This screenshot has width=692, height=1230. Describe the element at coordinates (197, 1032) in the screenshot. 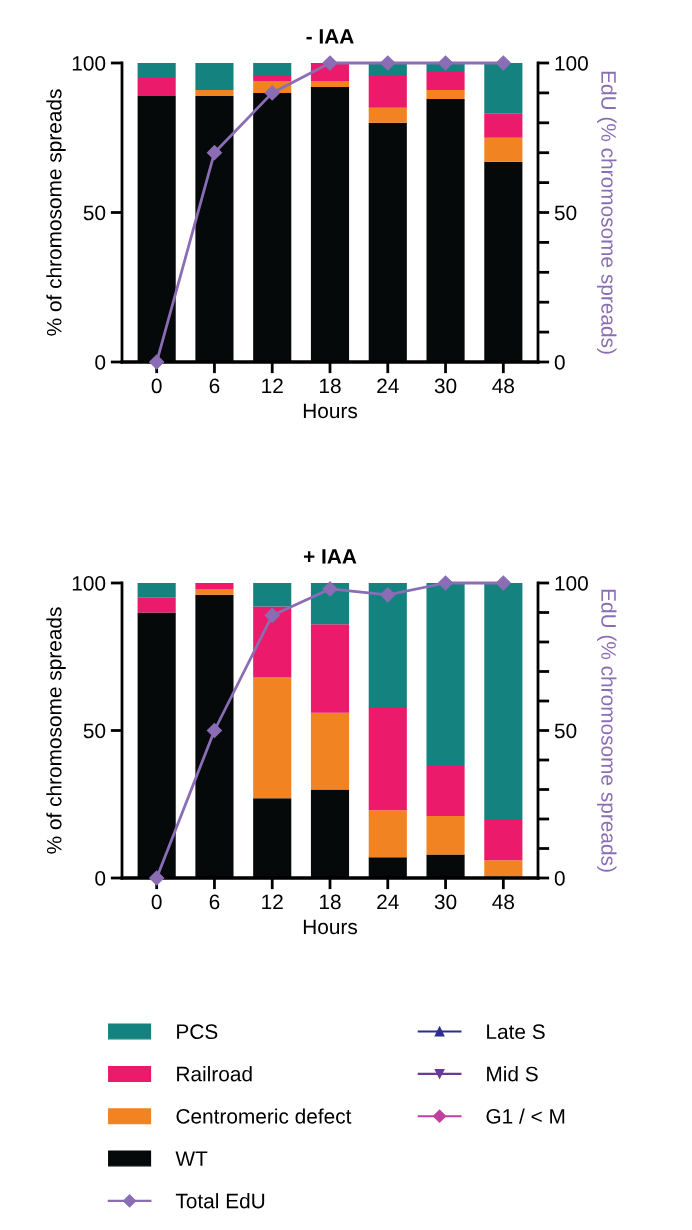

I see `legend-label: PCS` at that location.